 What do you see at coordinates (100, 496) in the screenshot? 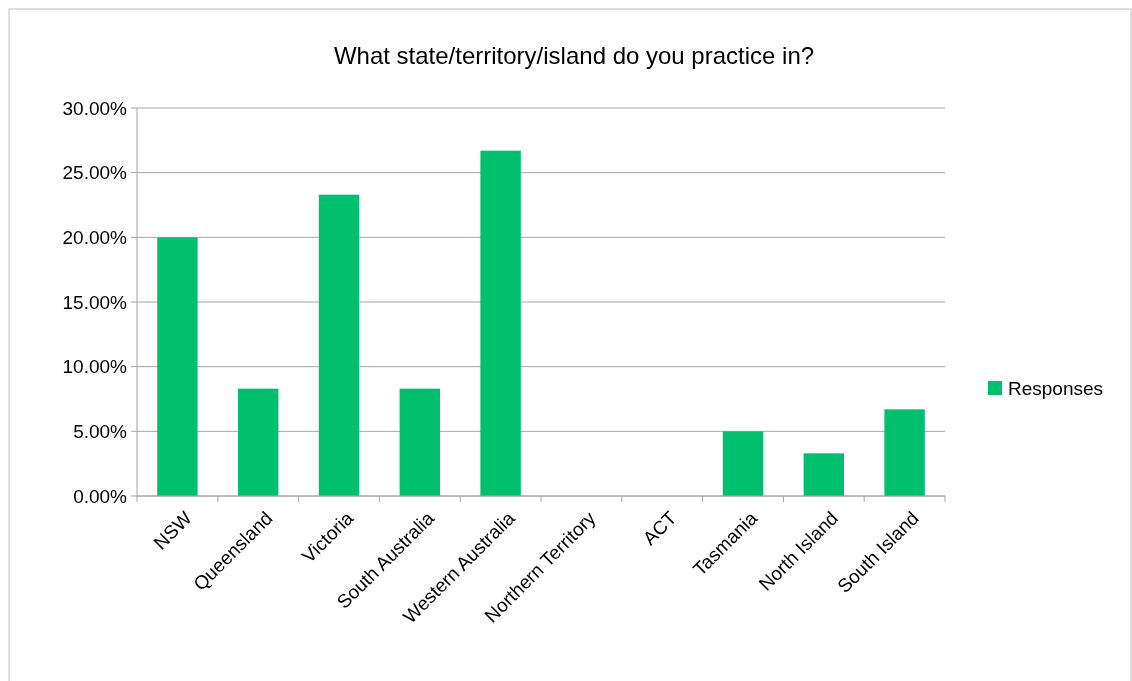
I see `y-tick-label: 0.00%` at bounding box center [100, 496].